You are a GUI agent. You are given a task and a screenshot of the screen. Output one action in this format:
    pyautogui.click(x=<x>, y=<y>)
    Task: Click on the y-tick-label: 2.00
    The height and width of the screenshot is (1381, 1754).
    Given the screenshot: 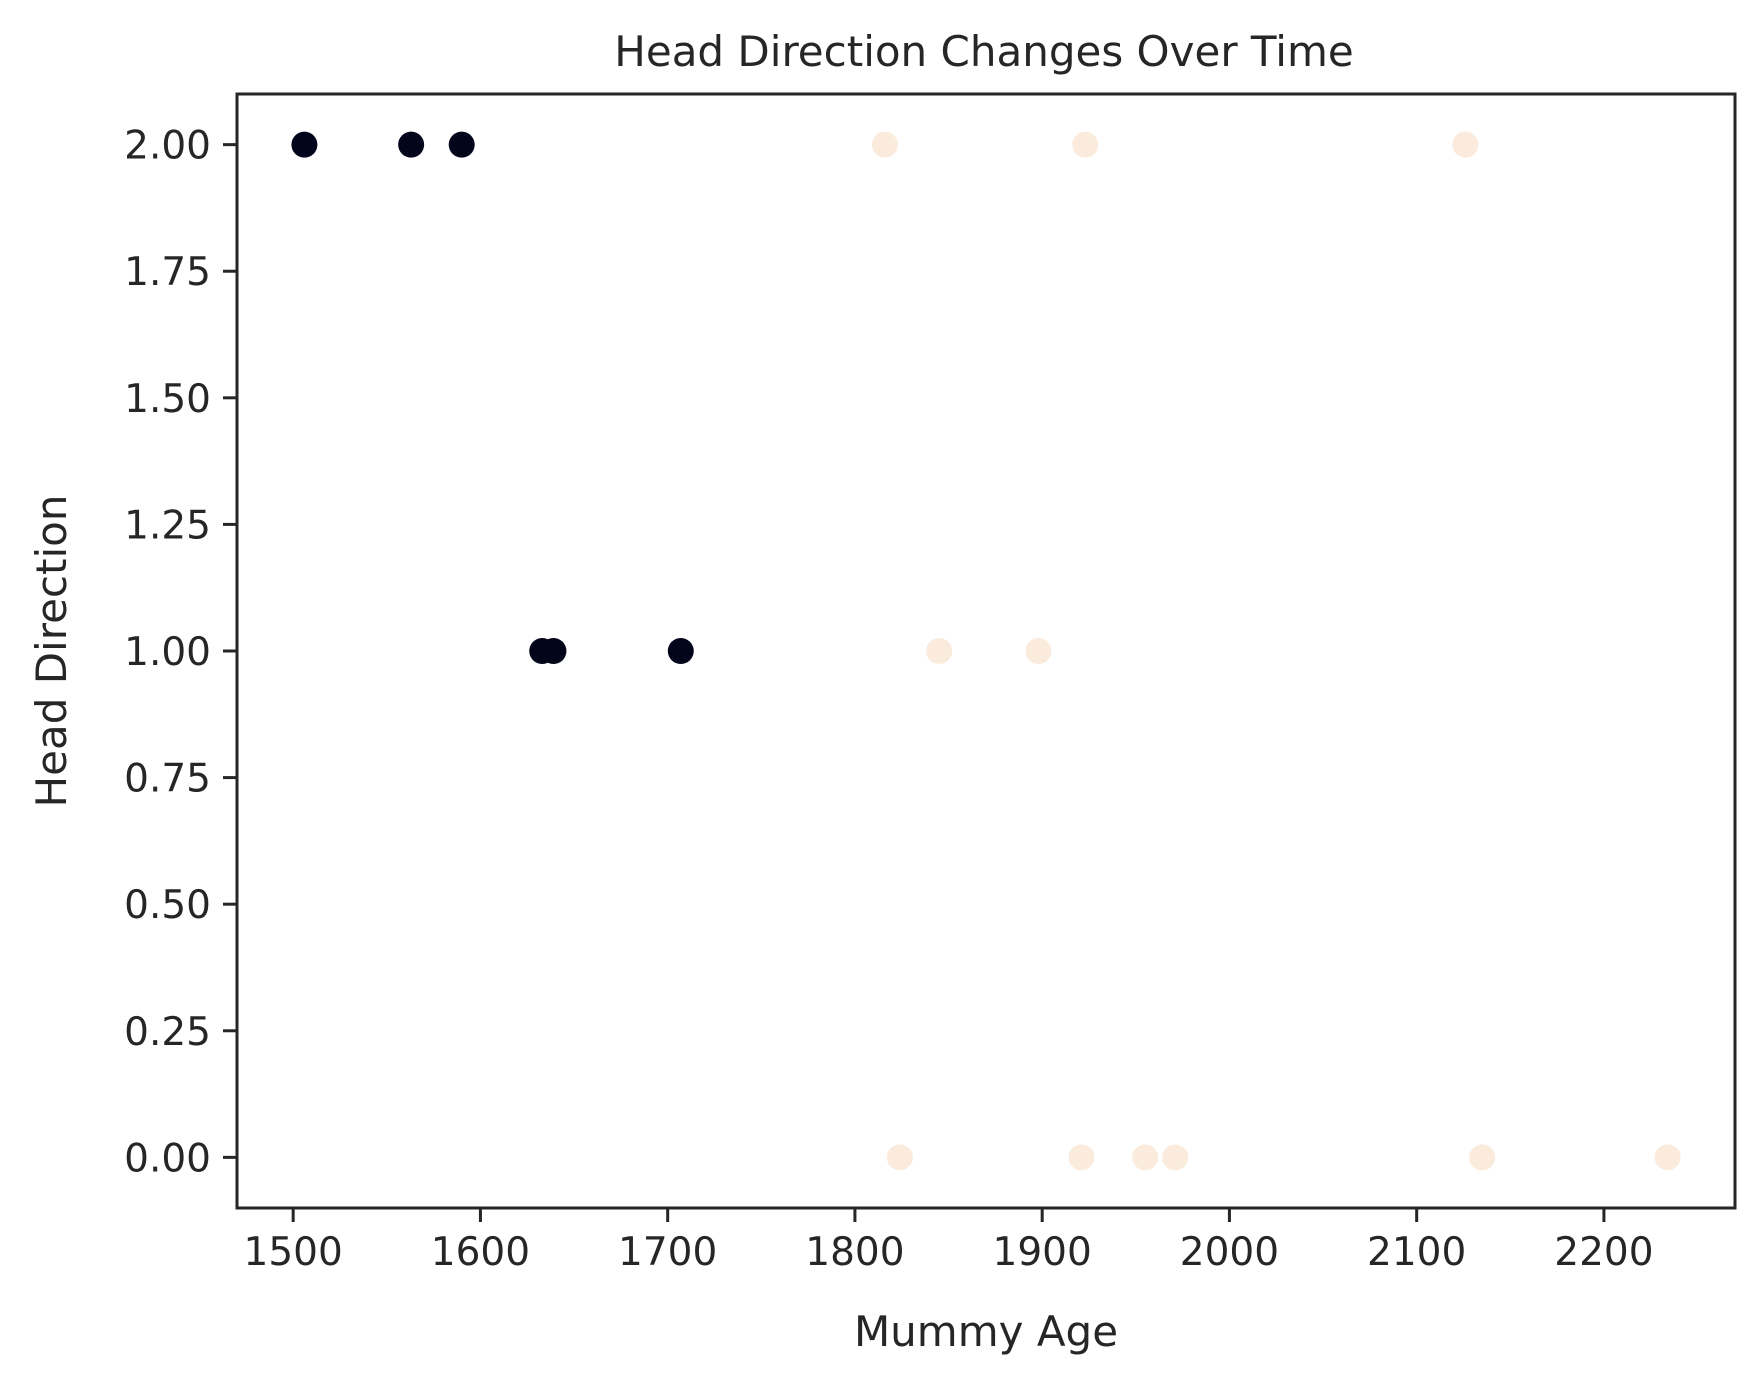 What is the action you would take?
    pyautogui.click(x=167, y=146)
    